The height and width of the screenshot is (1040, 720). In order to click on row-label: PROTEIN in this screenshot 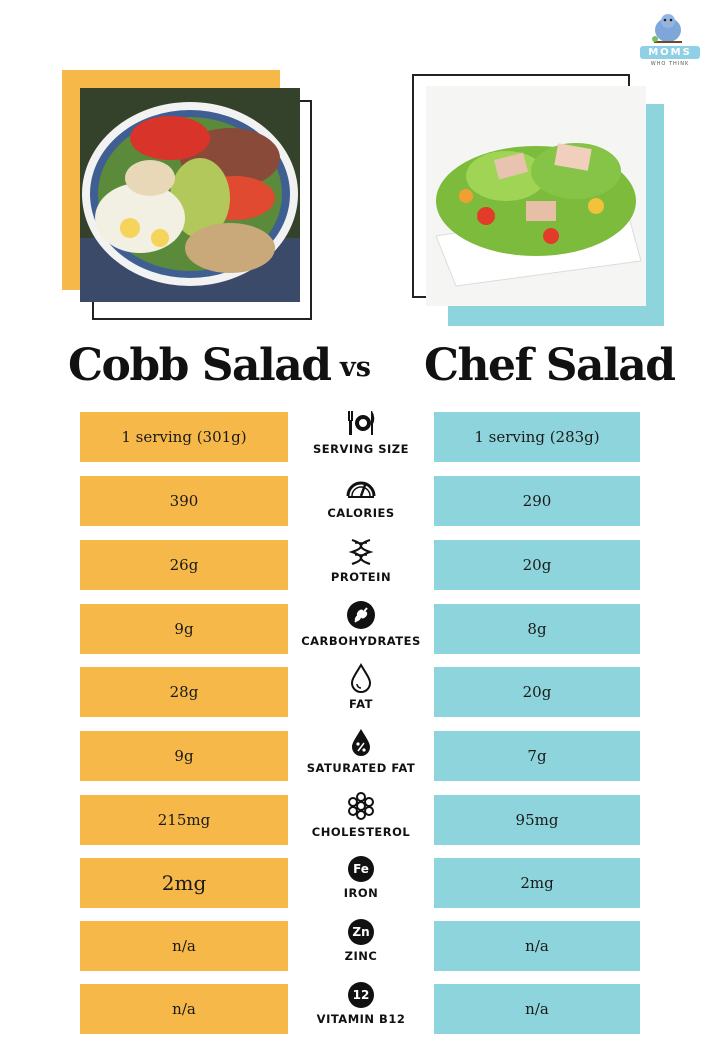, I will do `click(361, 577)`.